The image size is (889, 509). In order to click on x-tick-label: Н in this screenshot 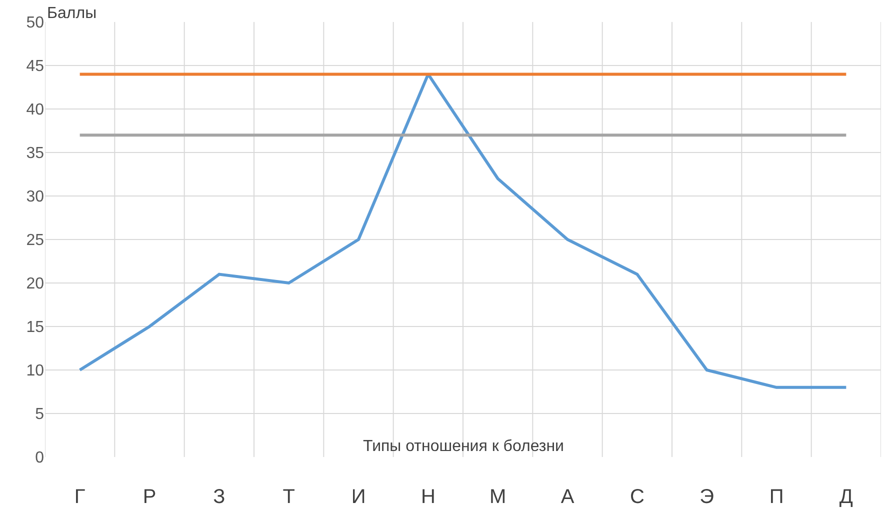, I will do `click(428, 497)`.